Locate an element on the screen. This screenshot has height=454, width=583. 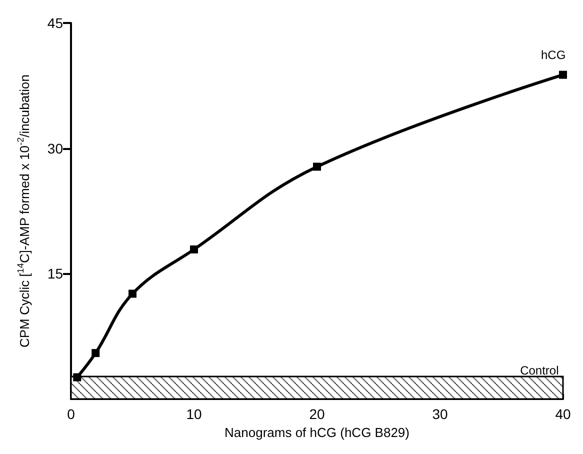
x-tick-label: 10 is located at coordinates (194, 414).